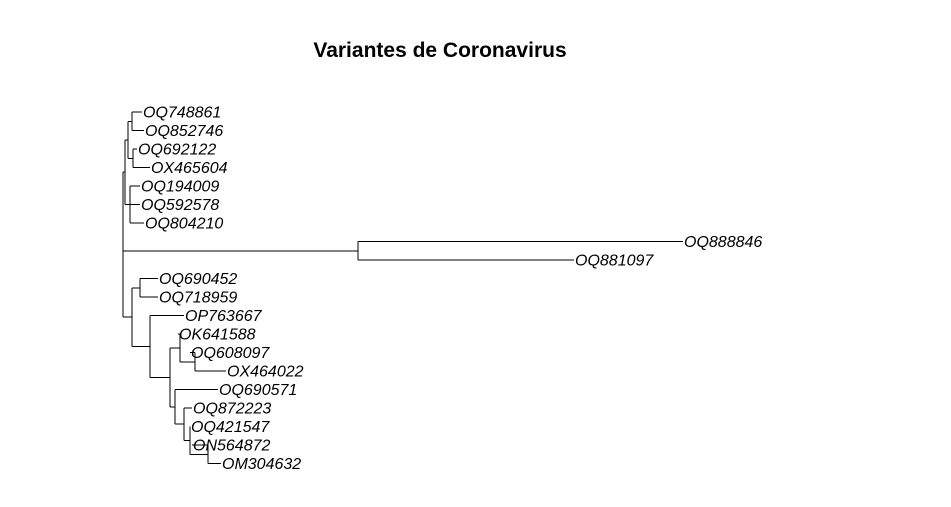 The height and width of the screenshot is (507, 951). Describe the element at coordinates (182, 113) in the screenshot. I see `tip-label: OQ748861` at that location.